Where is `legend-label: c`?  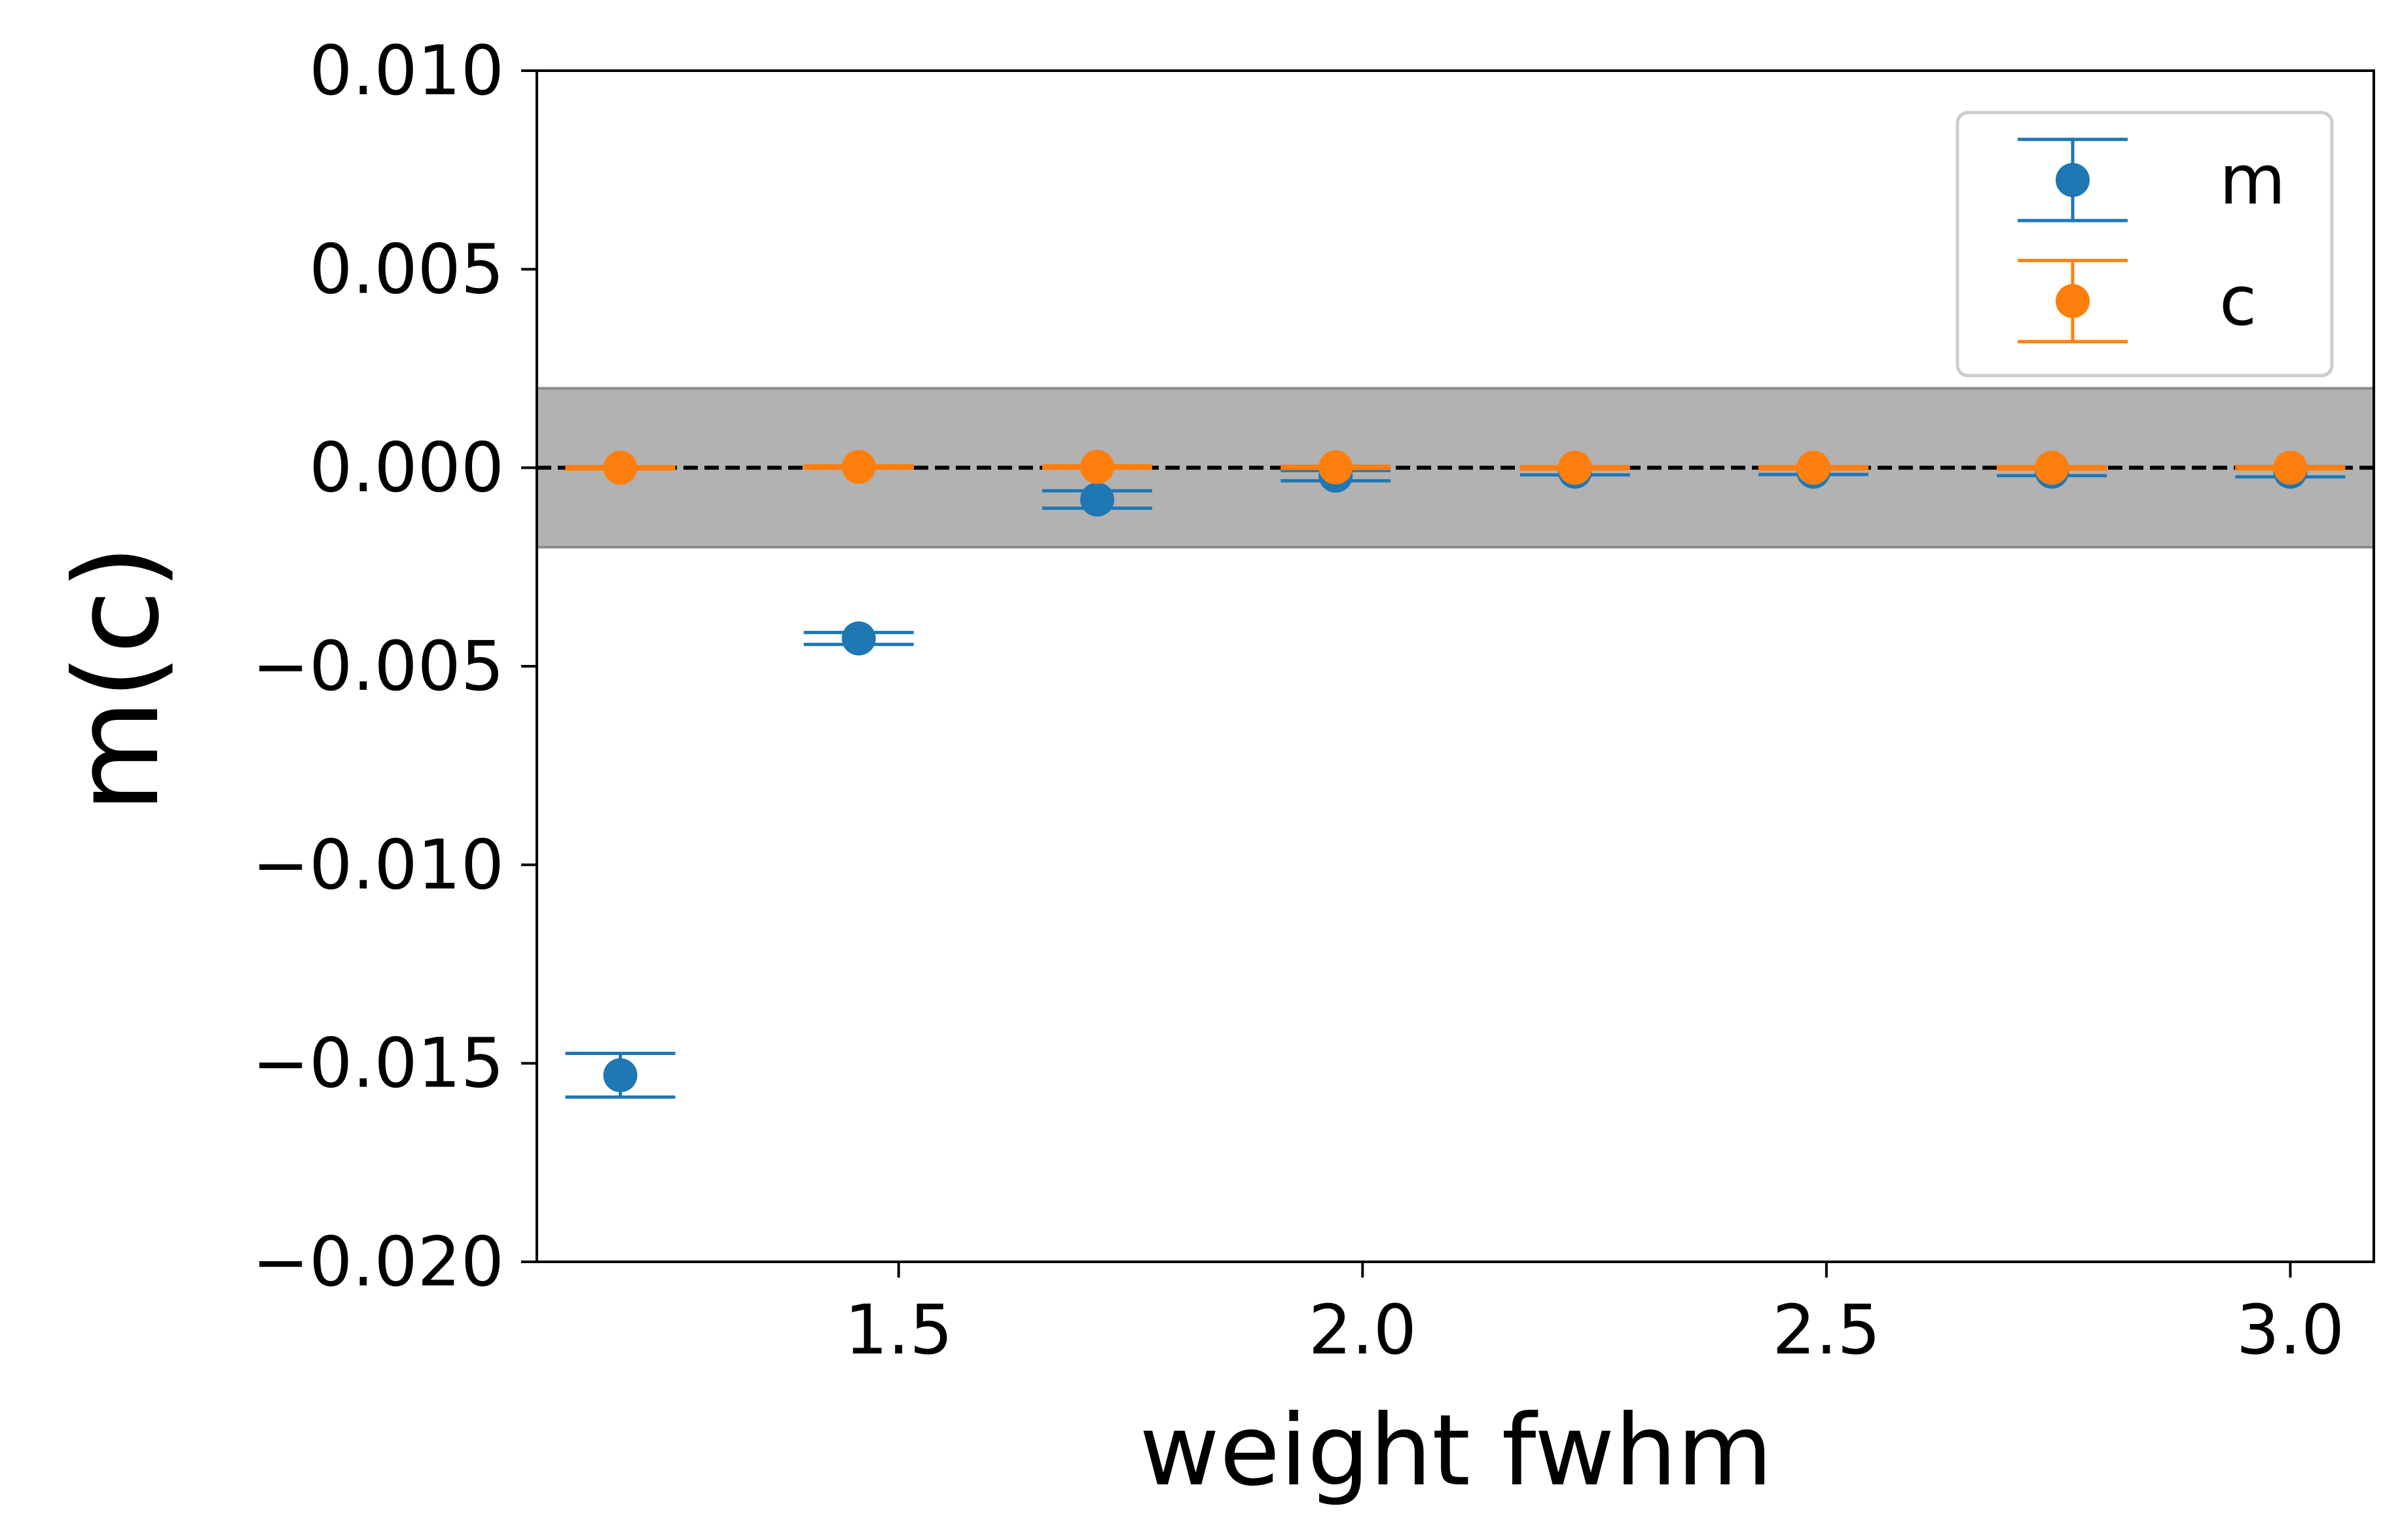
legend-label: c is located at coordinates (2238, 301).